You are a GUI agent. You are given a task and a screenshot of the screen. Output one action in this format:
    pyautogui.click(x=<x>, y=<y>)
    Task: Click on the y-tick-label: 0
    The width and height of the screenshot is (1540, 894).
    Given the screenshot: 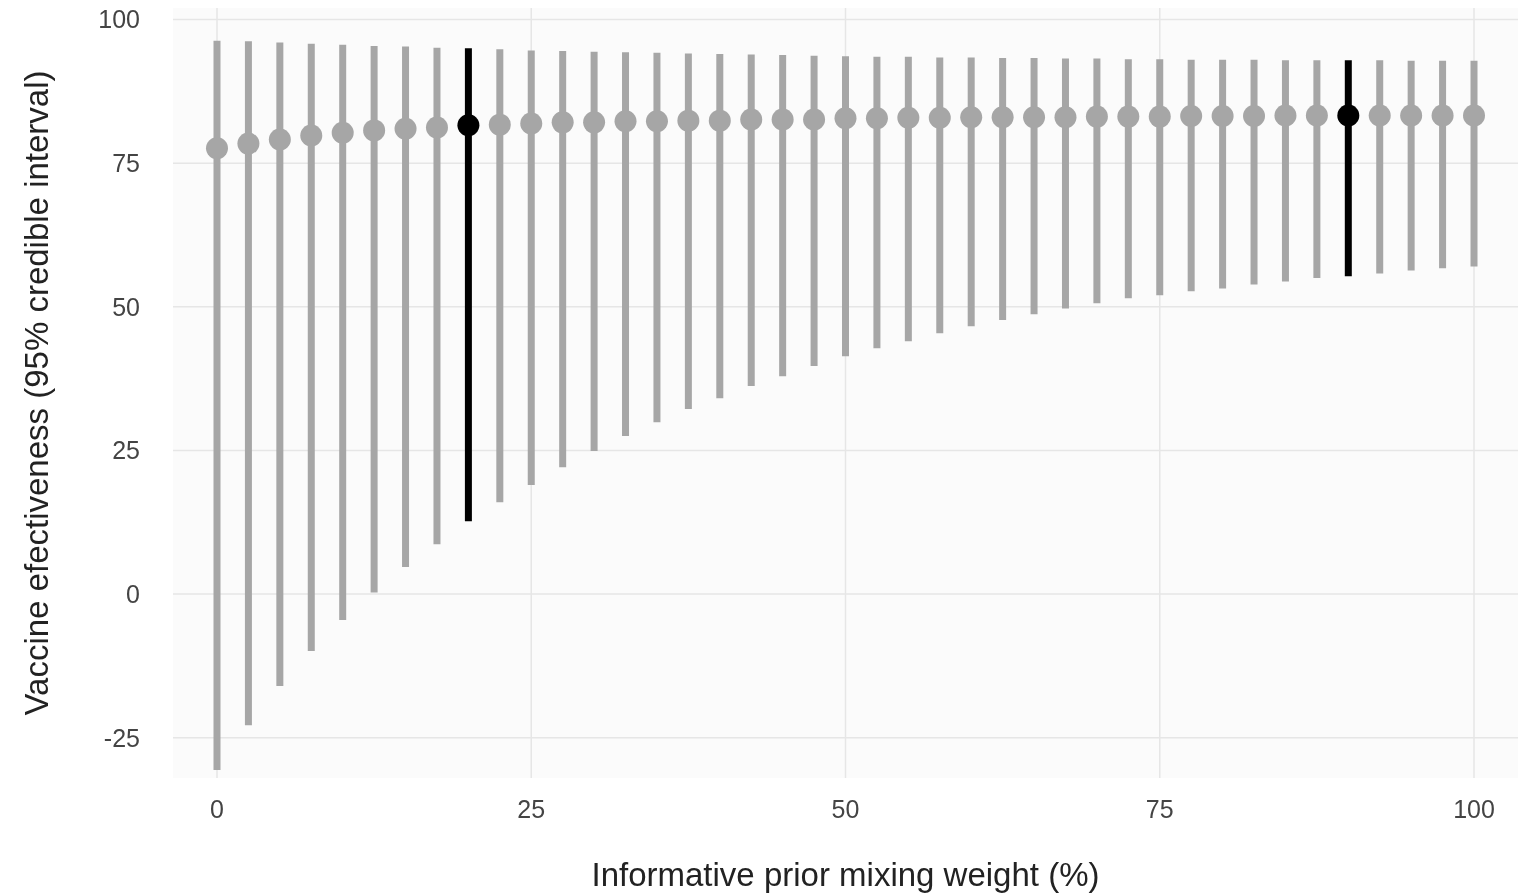 What is the action you would take?
    pyautogui.click(x=133, y=593)
    